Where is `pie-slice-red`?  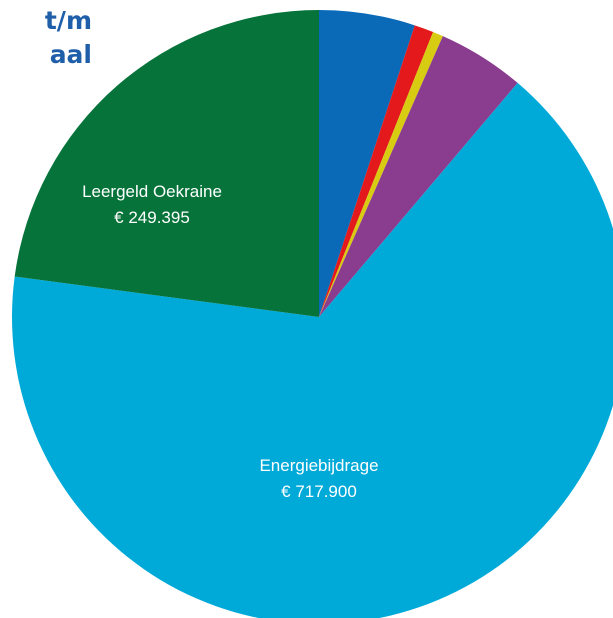 pie-slice-red is located at coordinates (376, 171).